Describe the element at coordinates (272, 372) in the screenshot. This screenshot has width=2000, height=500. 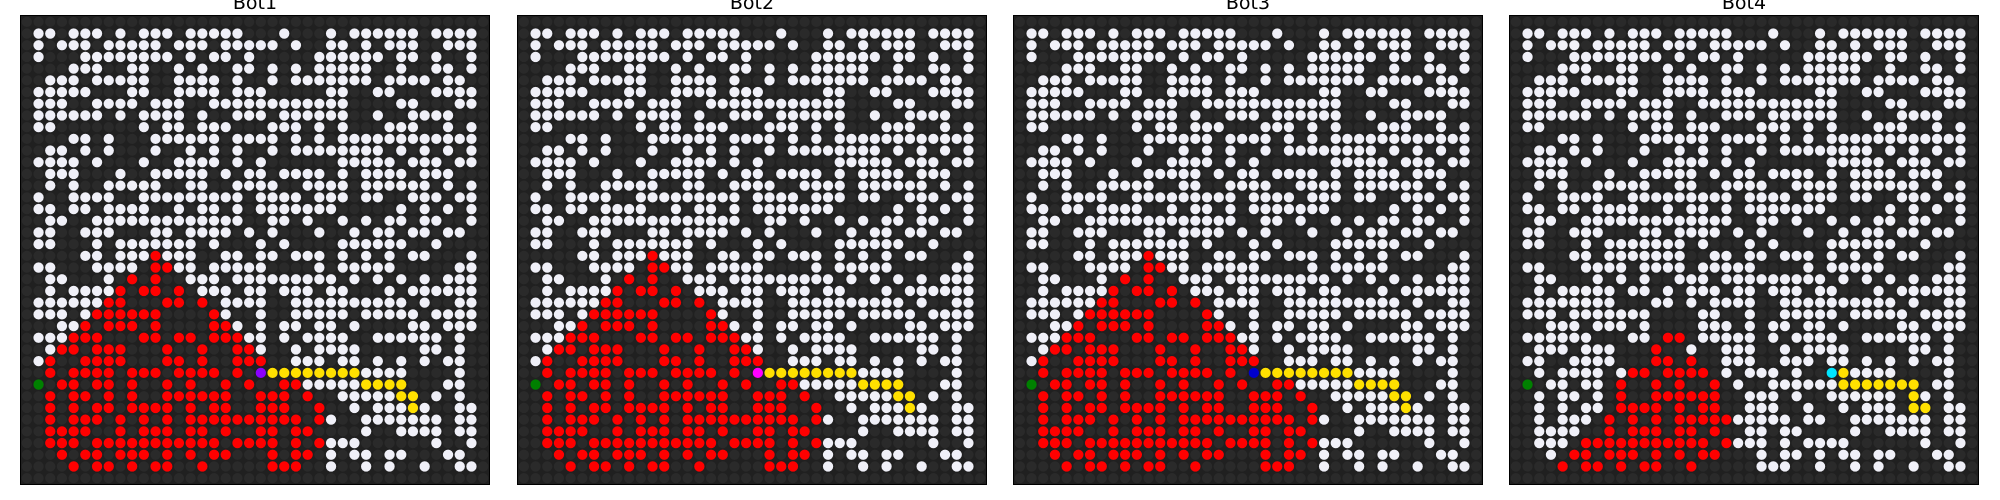
I see `path-cell` at that location.